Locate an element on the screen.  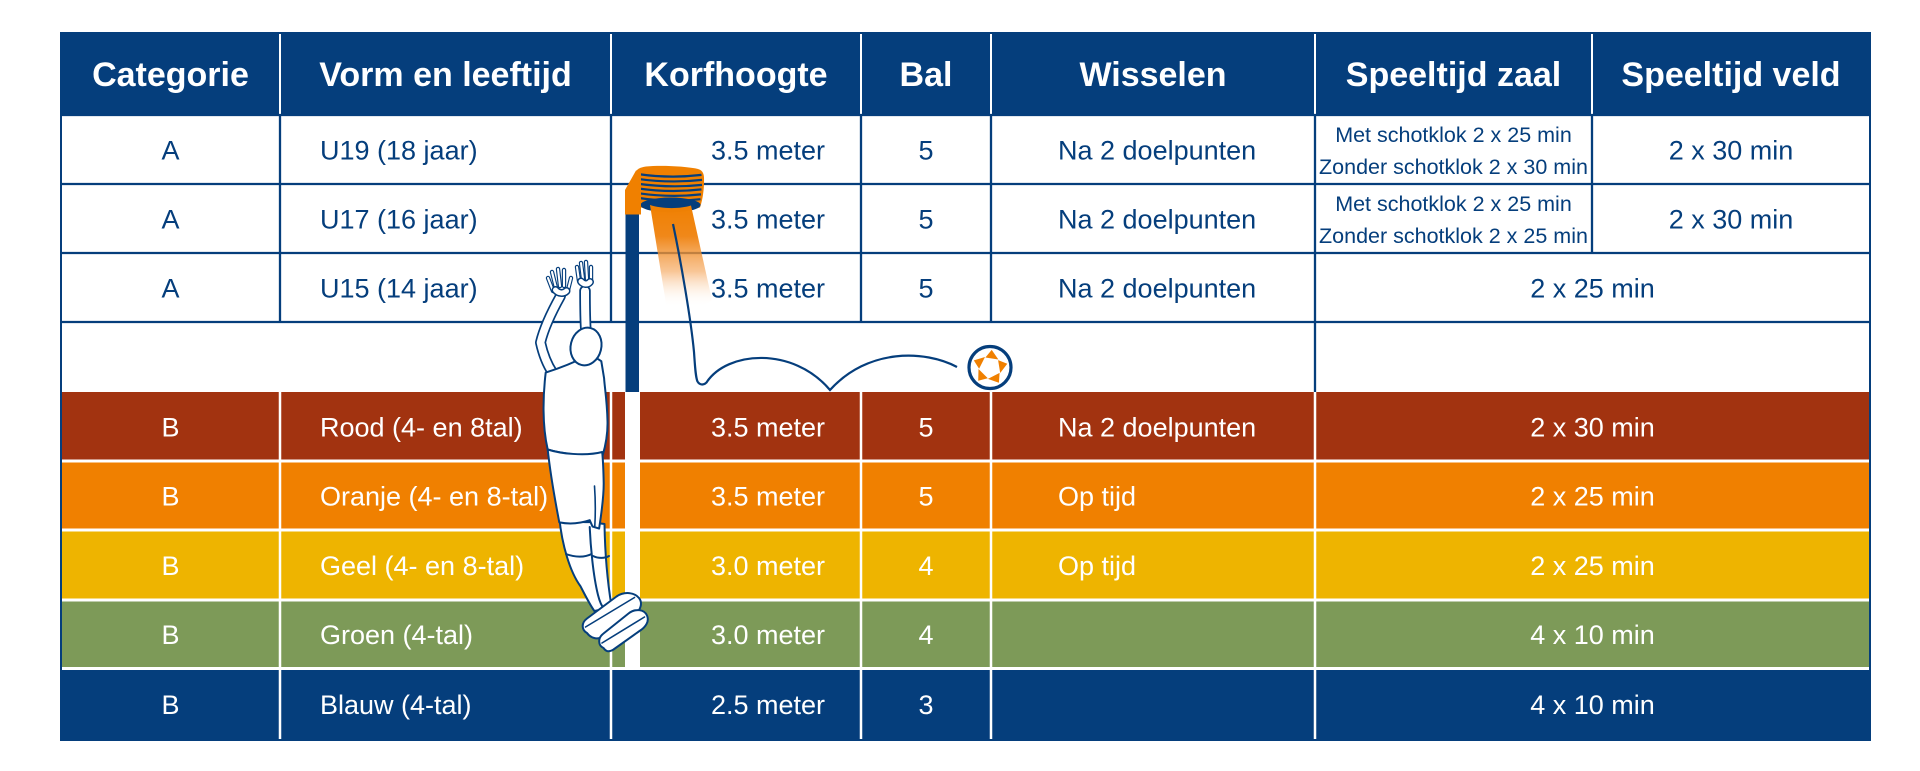
svg-text: Categorie is located at coordinates (170, 75).